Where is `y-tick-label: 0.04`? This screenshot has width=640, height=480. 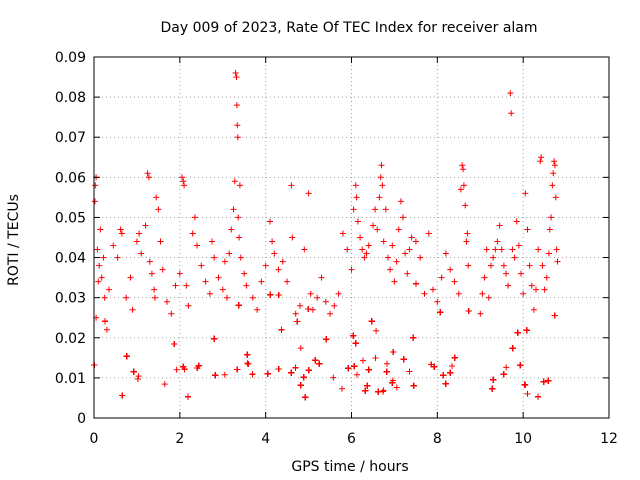 y-tick-label: 0.04 is located at coordinates (70, 259).